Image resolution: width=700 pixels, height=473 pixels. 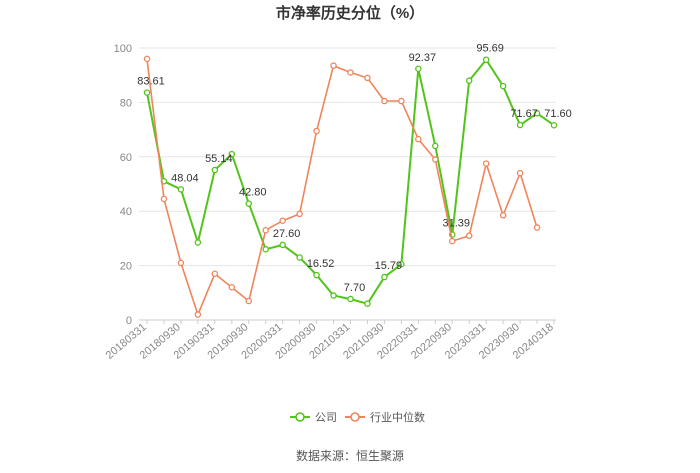 I want to click on data-label: 55.14, so click(x=219, y=159).